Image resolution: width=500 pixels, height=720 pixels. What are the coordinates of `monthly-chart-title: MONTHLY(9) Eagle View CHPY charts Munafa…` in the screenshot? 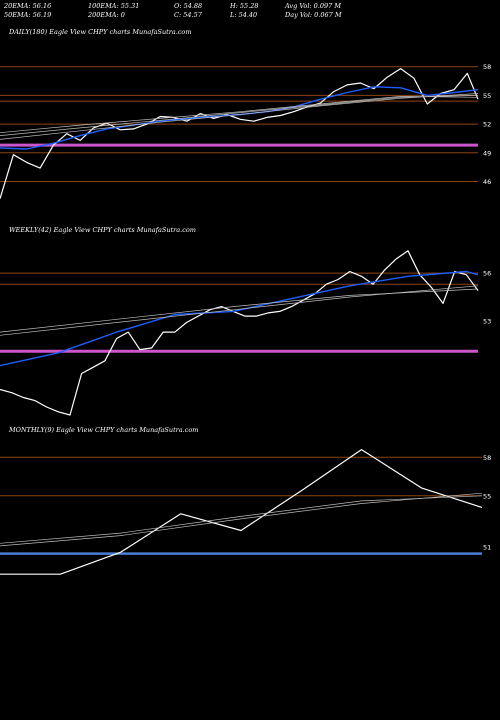 It's located at (104, 430).